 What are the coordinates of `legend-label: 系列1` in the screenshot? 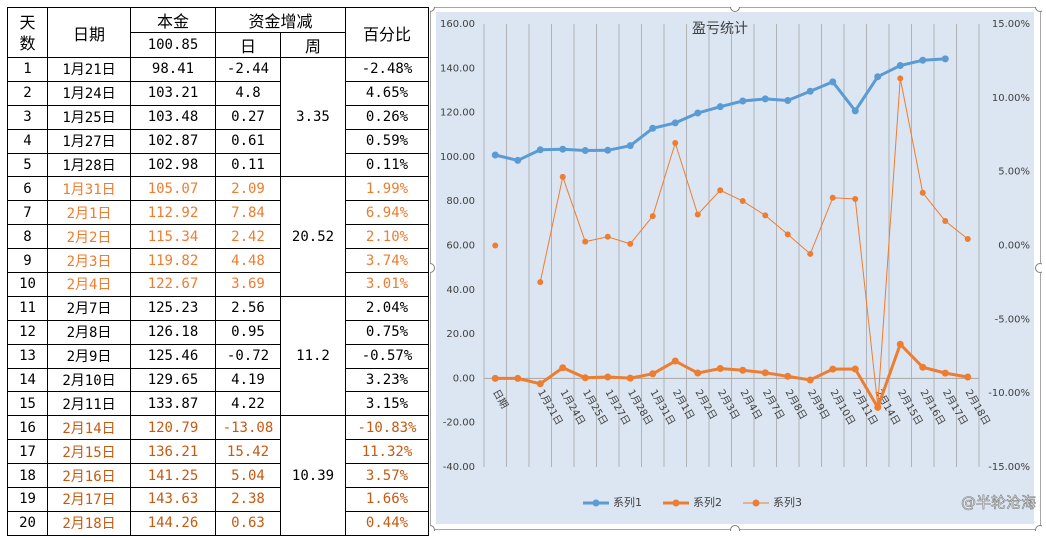 It's located at (627, 502).